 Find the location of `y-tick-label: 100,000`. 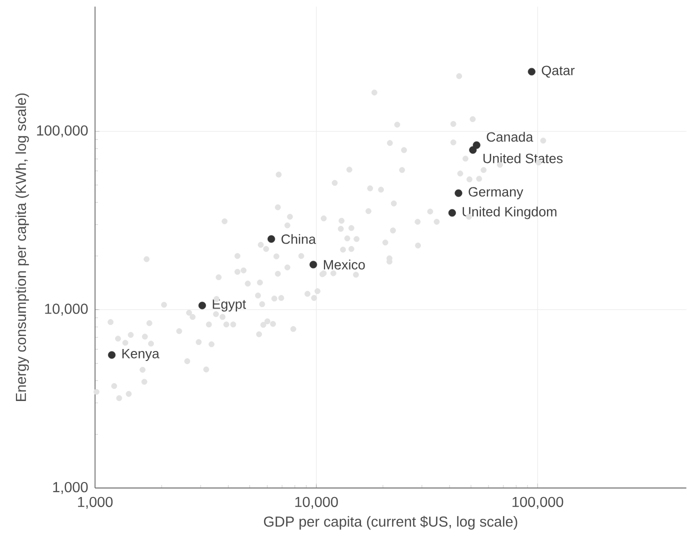

y-tick-label: 100,000 is located at coordinates (62, 131).